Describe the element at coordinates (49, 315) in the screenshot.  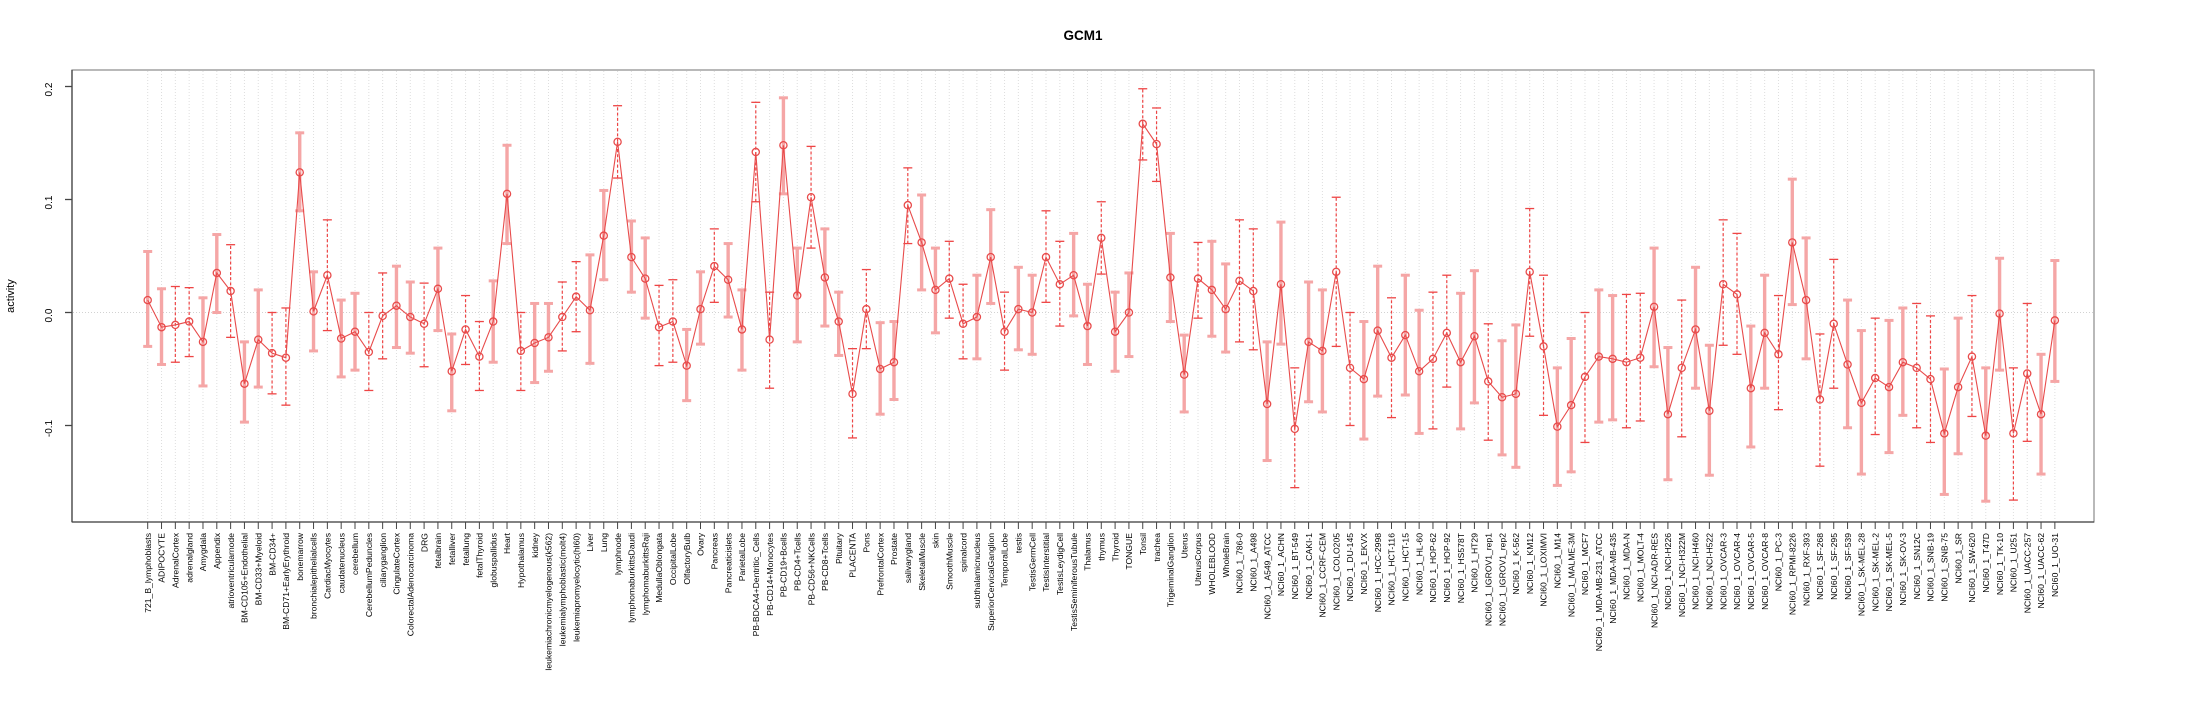
I see `y-tick-label: 0.0` at that location.